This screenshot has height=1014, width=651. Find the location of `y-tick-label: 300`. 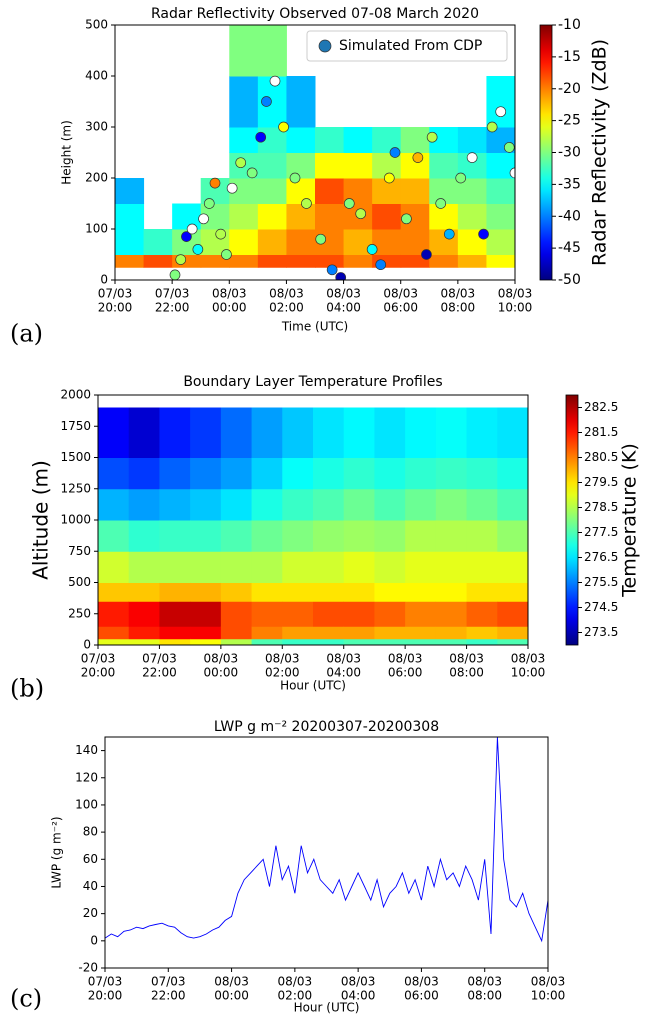

y-tick-label: 300 is located at coordinates (96, 127).